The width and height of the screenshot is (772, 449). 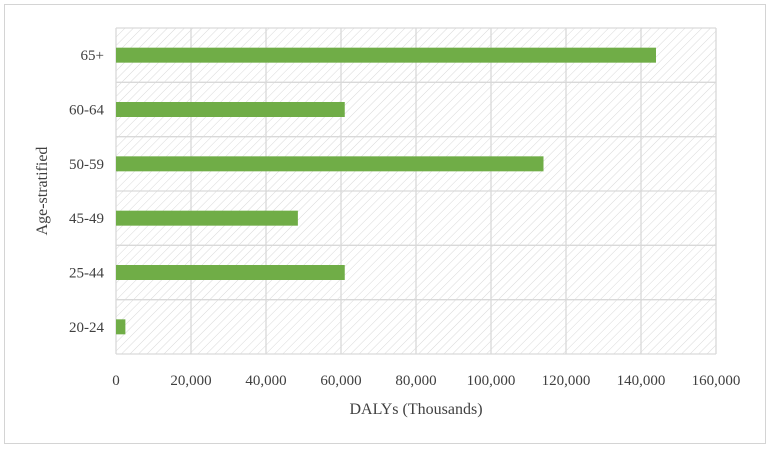 What do you see at coordinates (641, 381) in the screenshot?
I see `x-tick-label: 140,000` at bounding box center [641, 381].